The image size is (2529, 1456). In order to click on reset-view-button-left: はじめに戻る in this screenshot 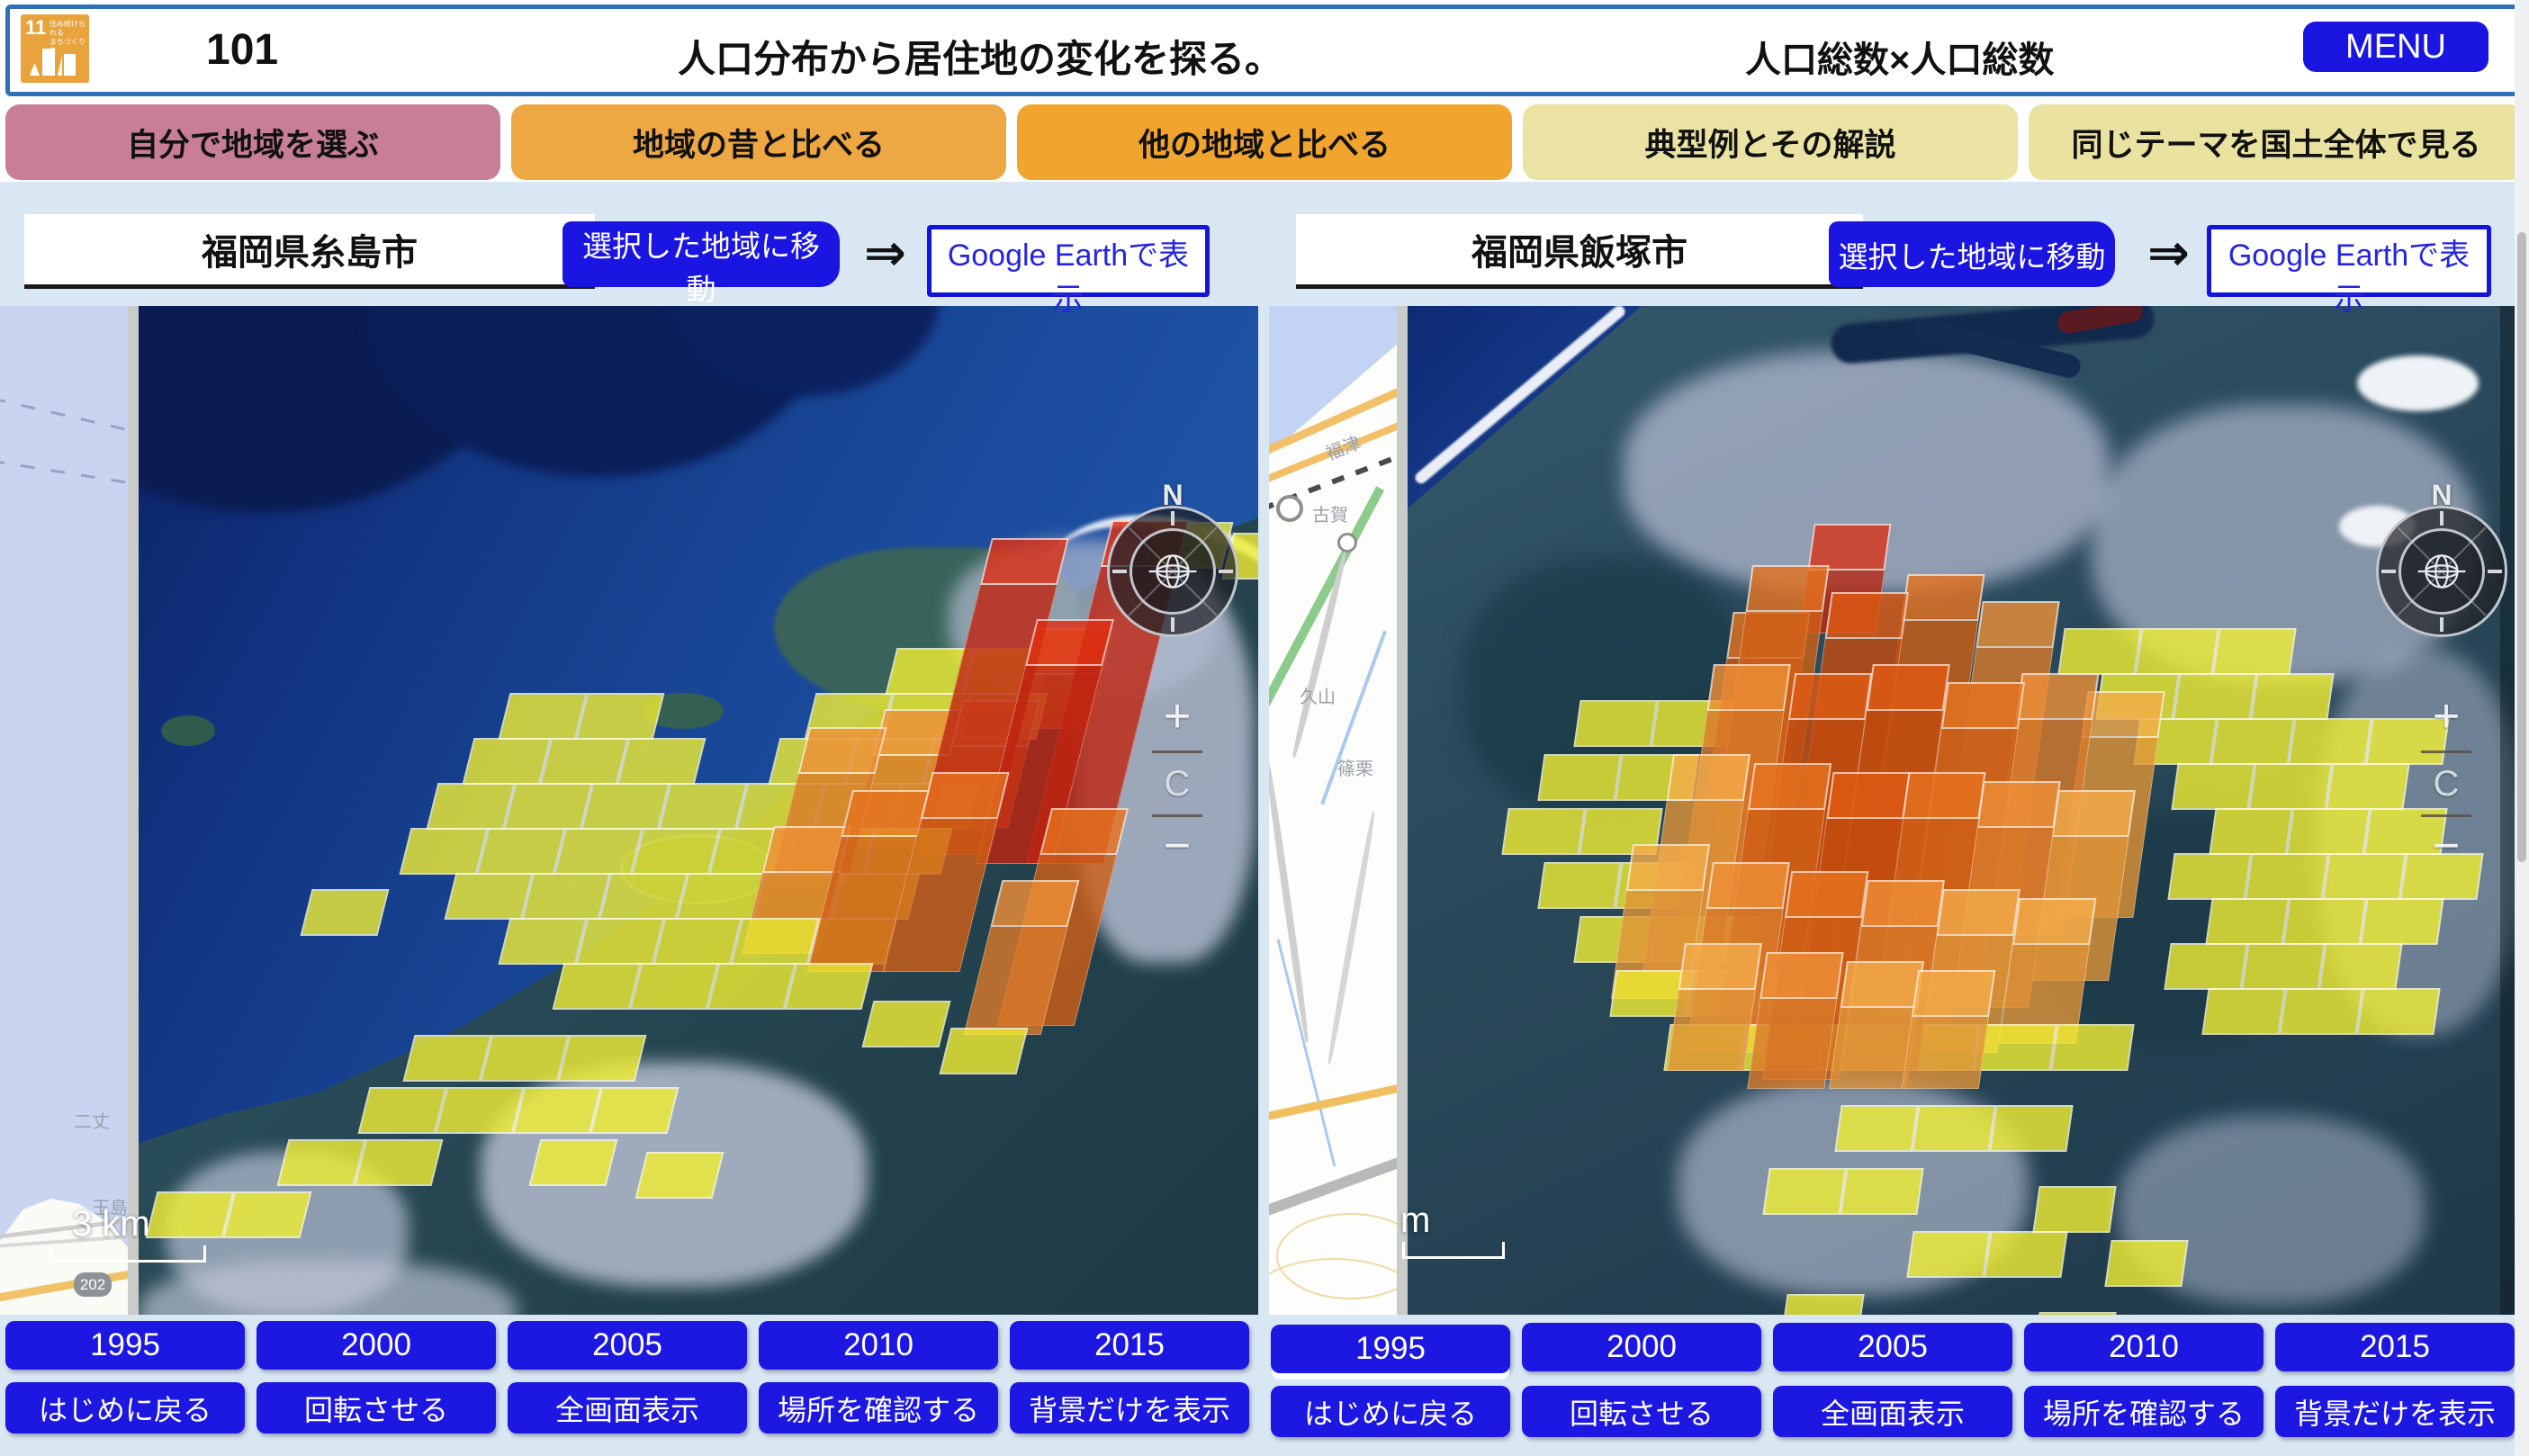, I will do `click(125, 1408)`.